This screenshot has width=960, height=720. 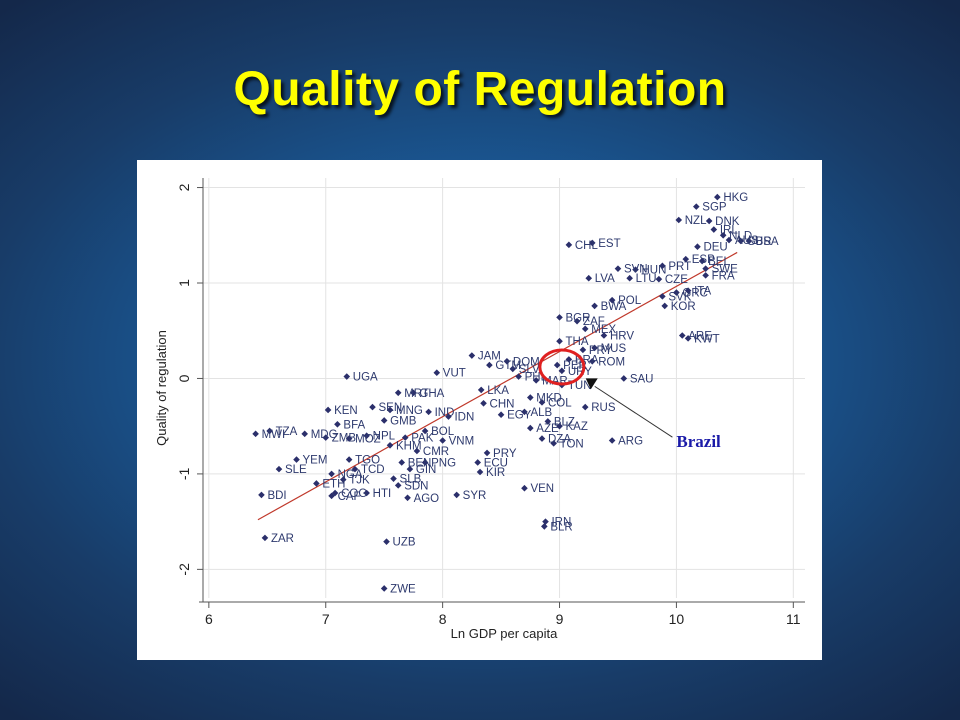 What do you see at coordinates (346, 411) in the screenshot?
I see `point-label: KEN` at bounding box center [346, 411].